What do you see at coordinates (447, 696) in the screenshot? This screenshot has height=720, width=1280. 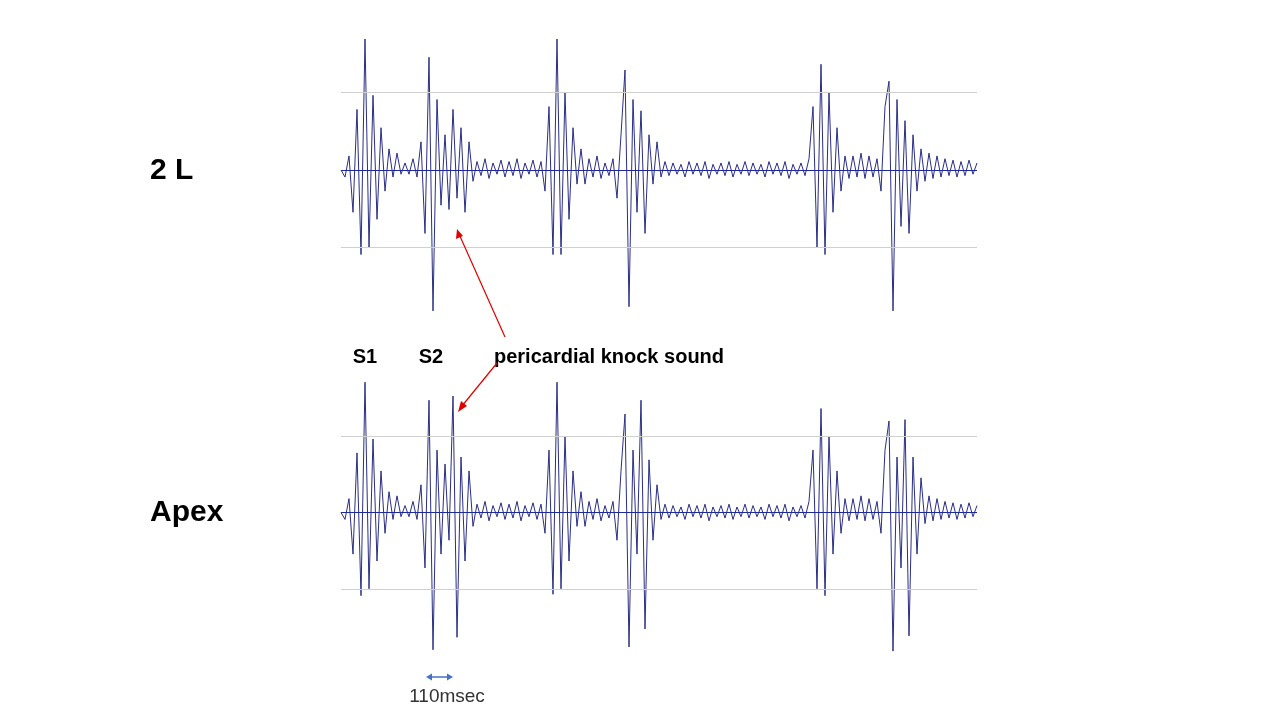 I see `text: 110msec` at bounding box center [447, 696].